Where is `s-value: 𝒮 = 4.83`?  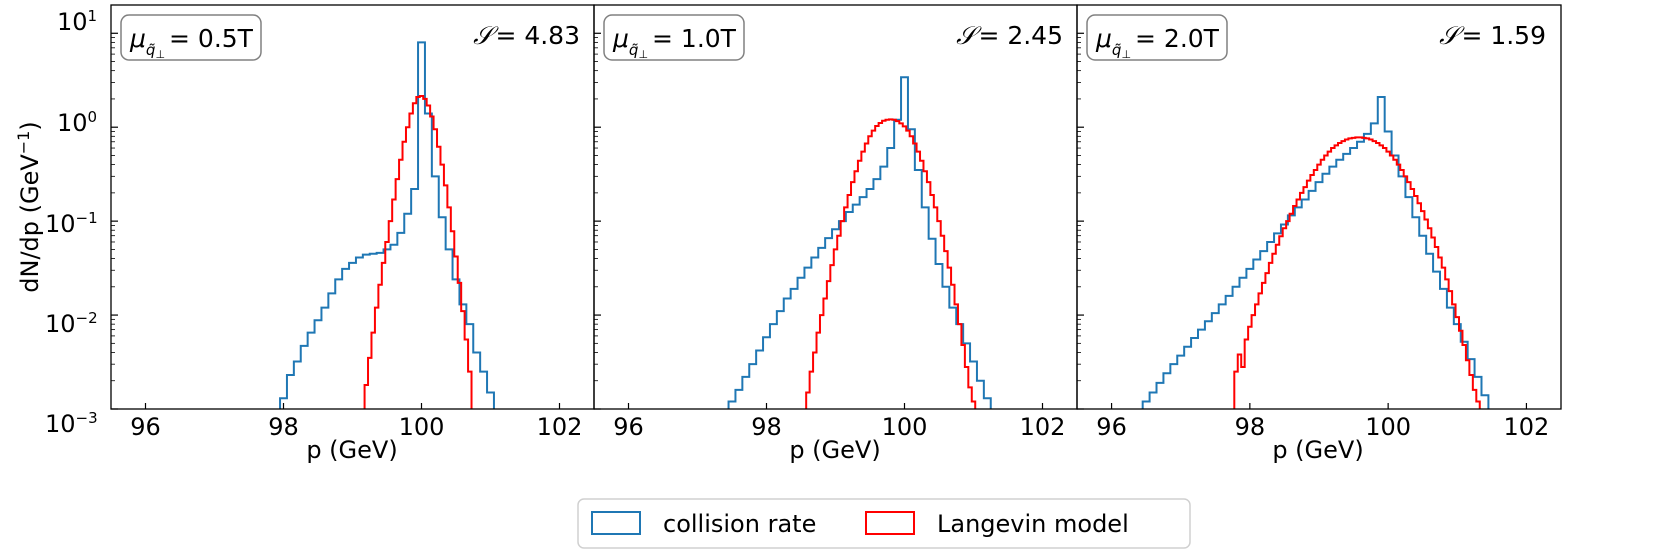 s-value: 𝒮 = 4.83 is located at coordinates (526, 35).